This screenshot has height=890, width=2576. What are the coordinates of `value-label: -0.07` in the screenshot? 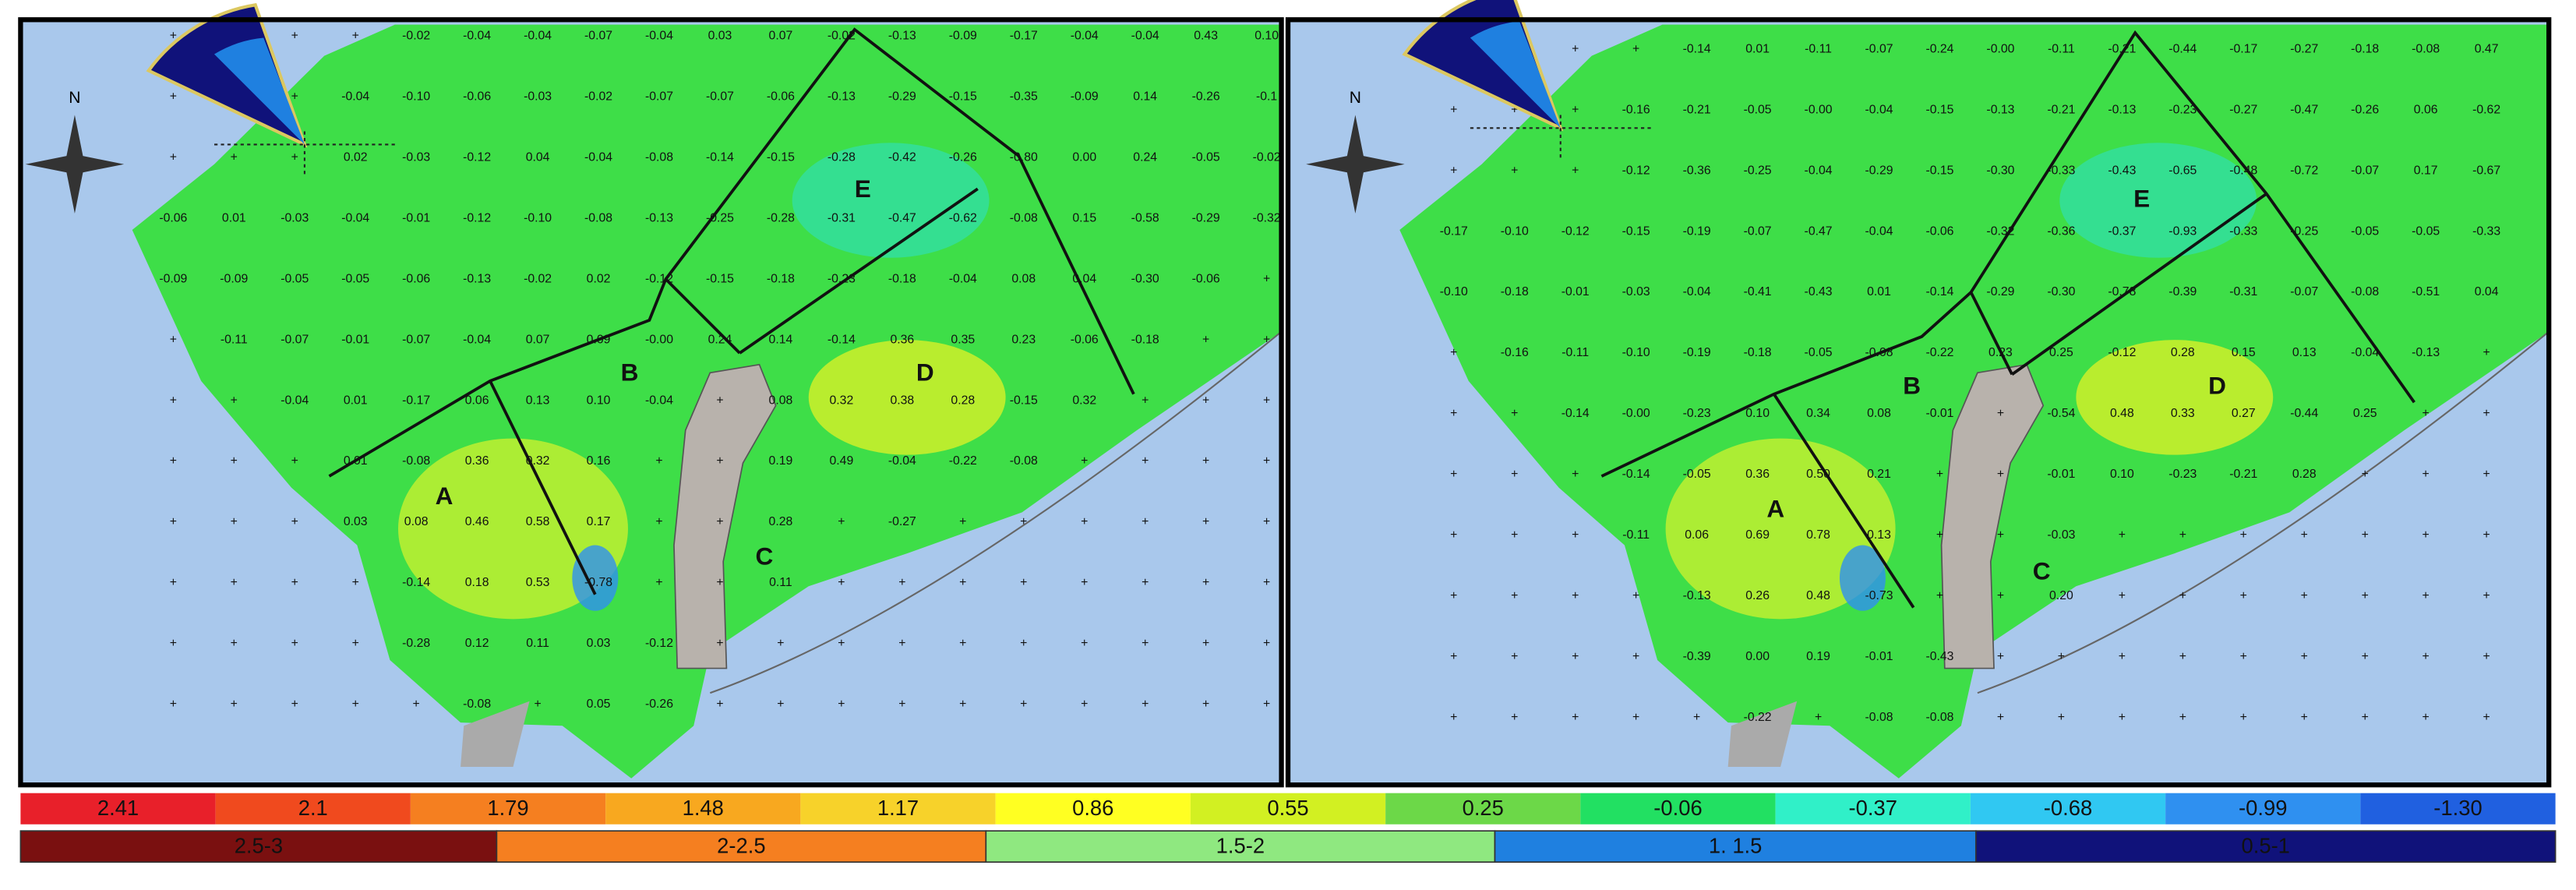 It's located at (2365, 170).